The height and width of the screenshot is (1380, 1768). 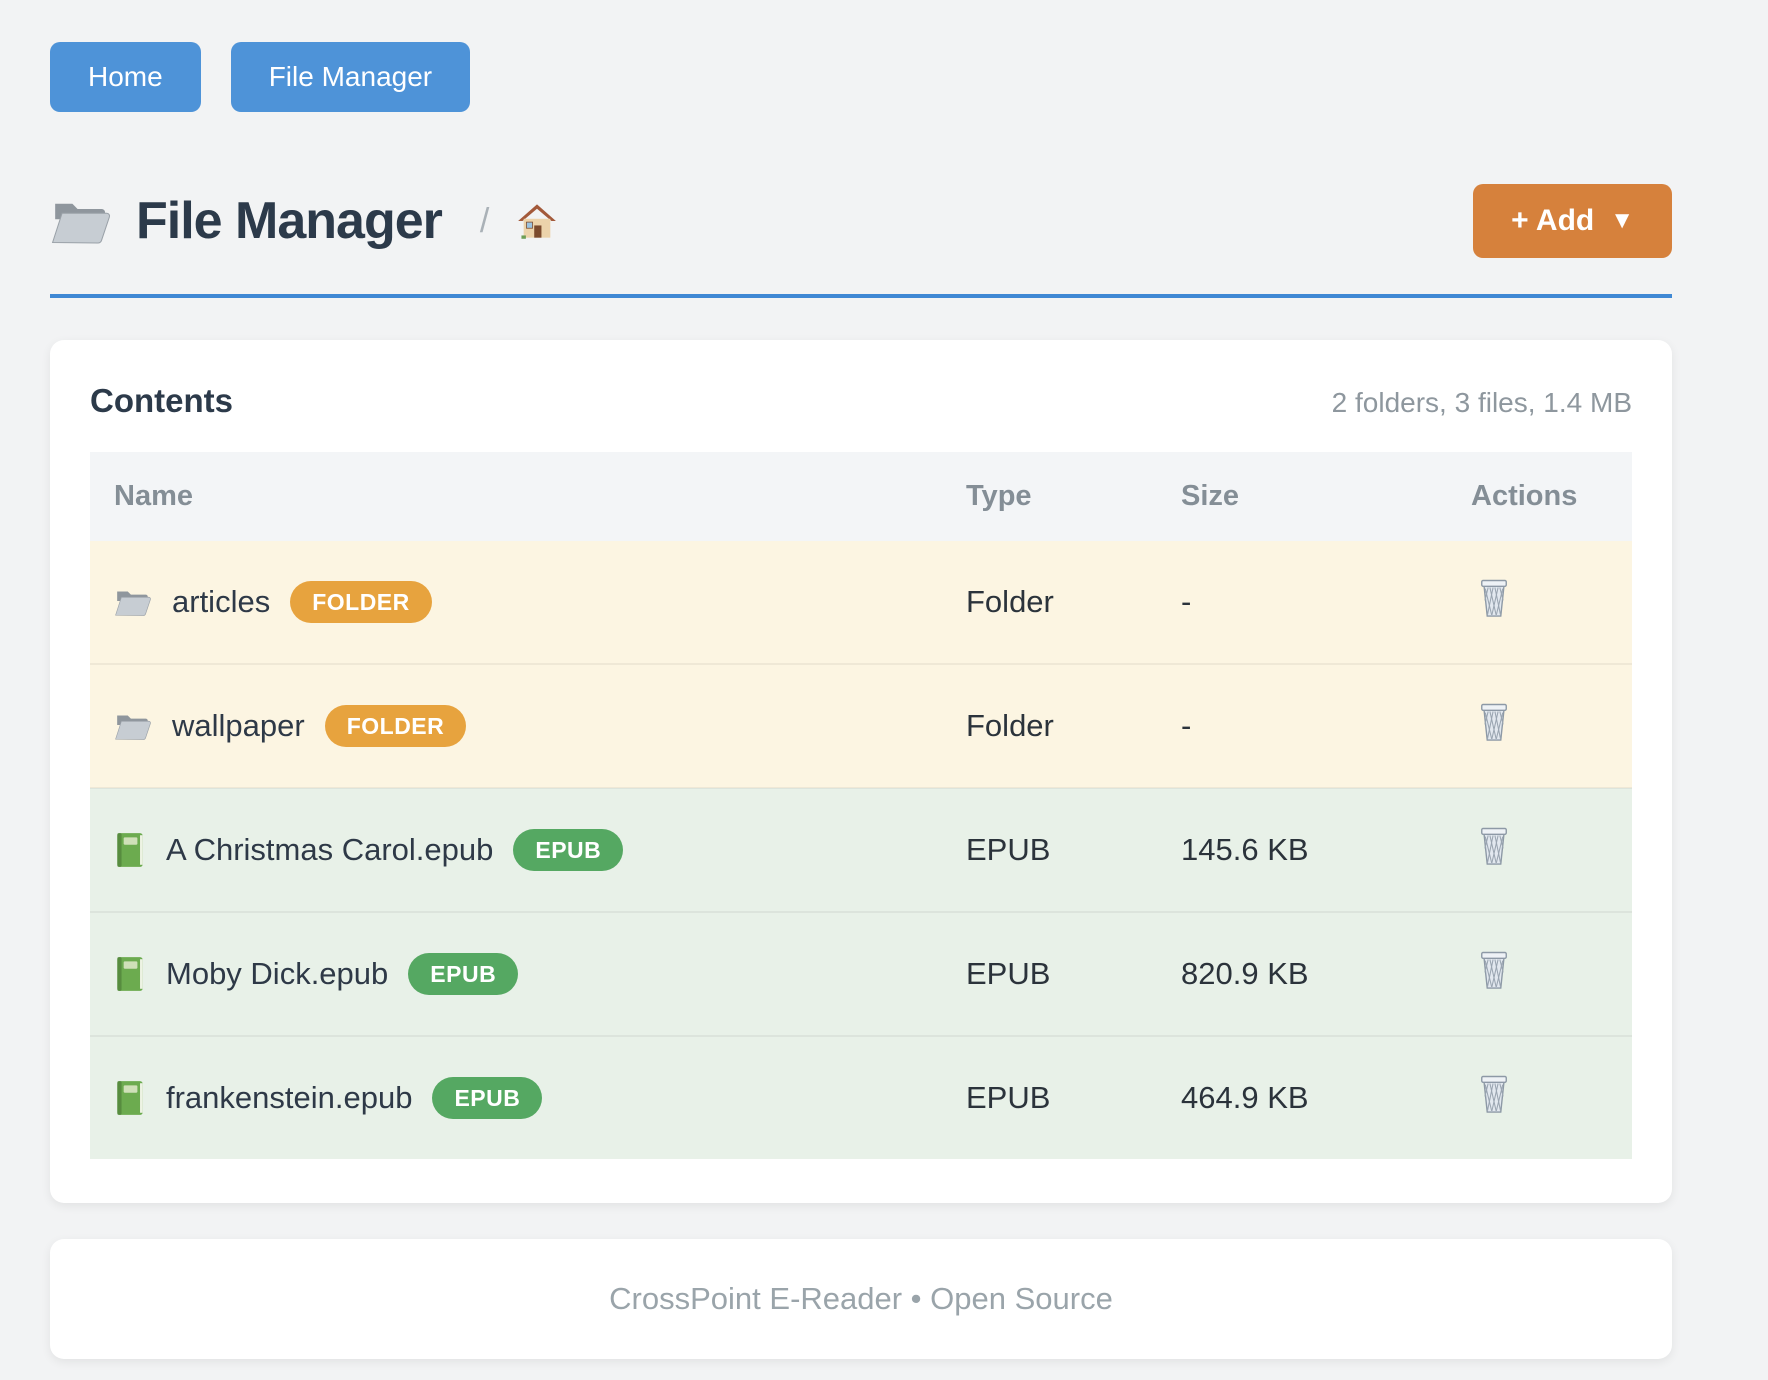 What do you see at coordinates (861, 221) in the screenshot?
I see `page-header: File Manager / + Add ▼` at bounding box center [861, 221].